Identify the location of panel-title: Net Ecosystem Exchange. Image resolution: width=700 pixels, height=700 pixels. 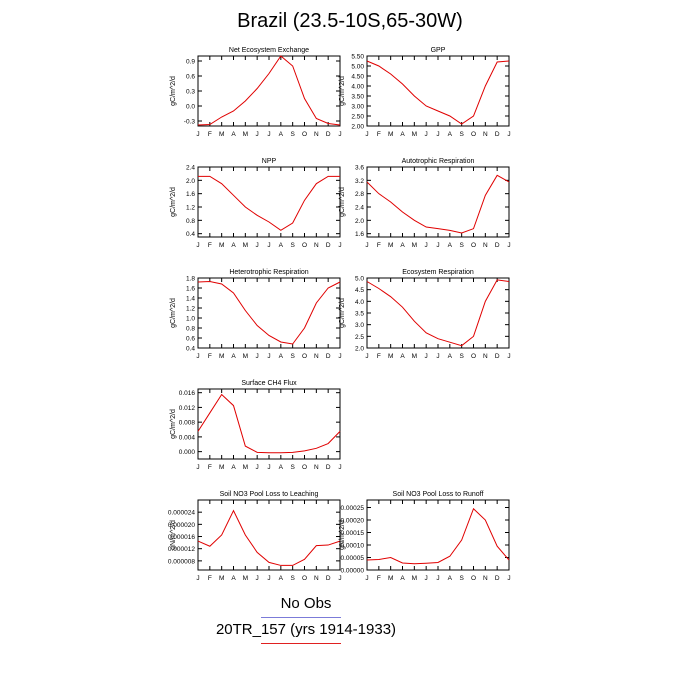
(269, 50).